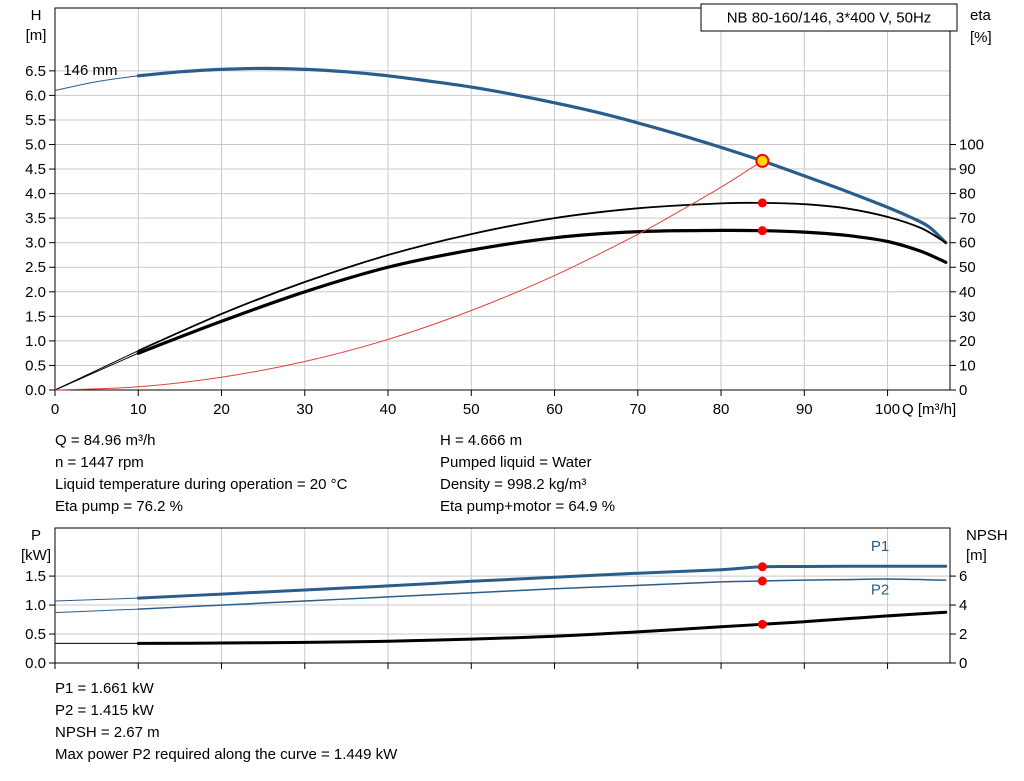 The height and width of the screenshot is (781, 1024). Describe the element at coordinates (35, 169) in the screenshot. I see `y-left-tick-label: 4.5` at that location.